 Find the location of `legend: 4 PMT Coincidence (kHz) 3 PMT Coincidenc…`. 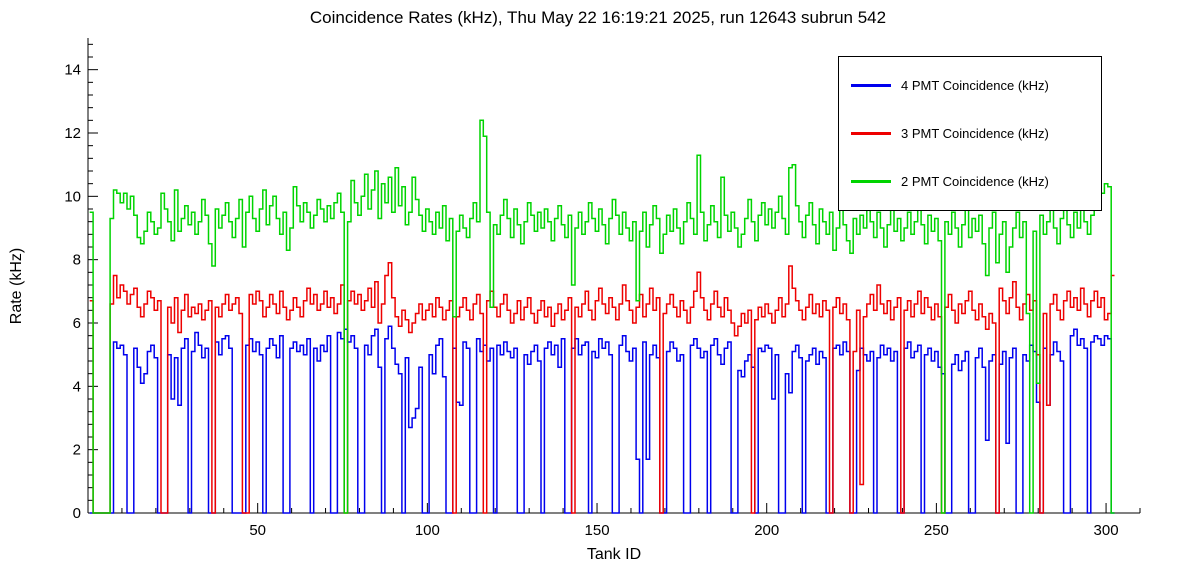

legend: 4 PMT Coincidence (kHz) 3 PMT Coincidenc… is located at coordinates (970, 133).